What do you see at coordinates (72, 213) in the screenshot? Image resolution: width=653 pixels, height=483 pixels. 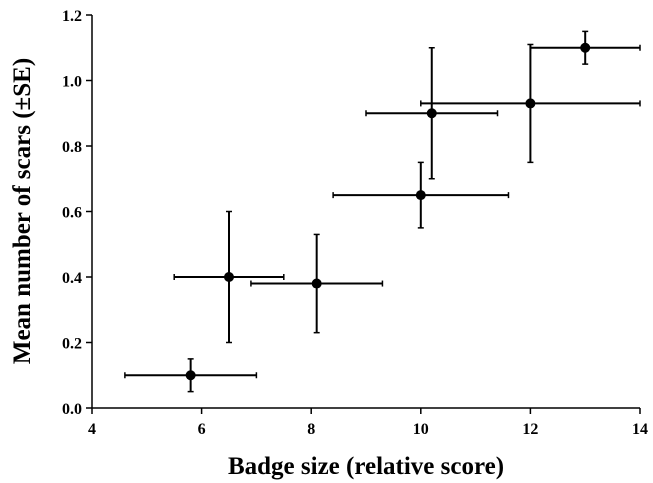 I see `y-tick-label: 0.6` at bounding box center [72, 213].